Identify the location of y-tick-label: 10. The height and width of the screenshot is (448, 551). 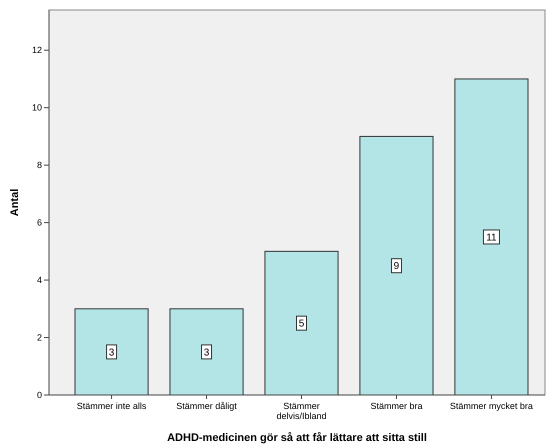
(37, 107).